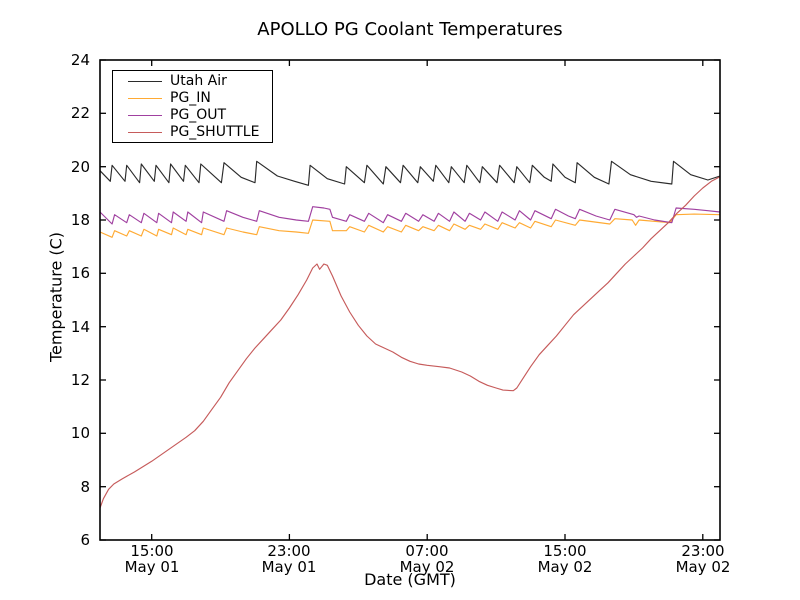  I want to click on pg-out-line-sample, so click(145, 115).